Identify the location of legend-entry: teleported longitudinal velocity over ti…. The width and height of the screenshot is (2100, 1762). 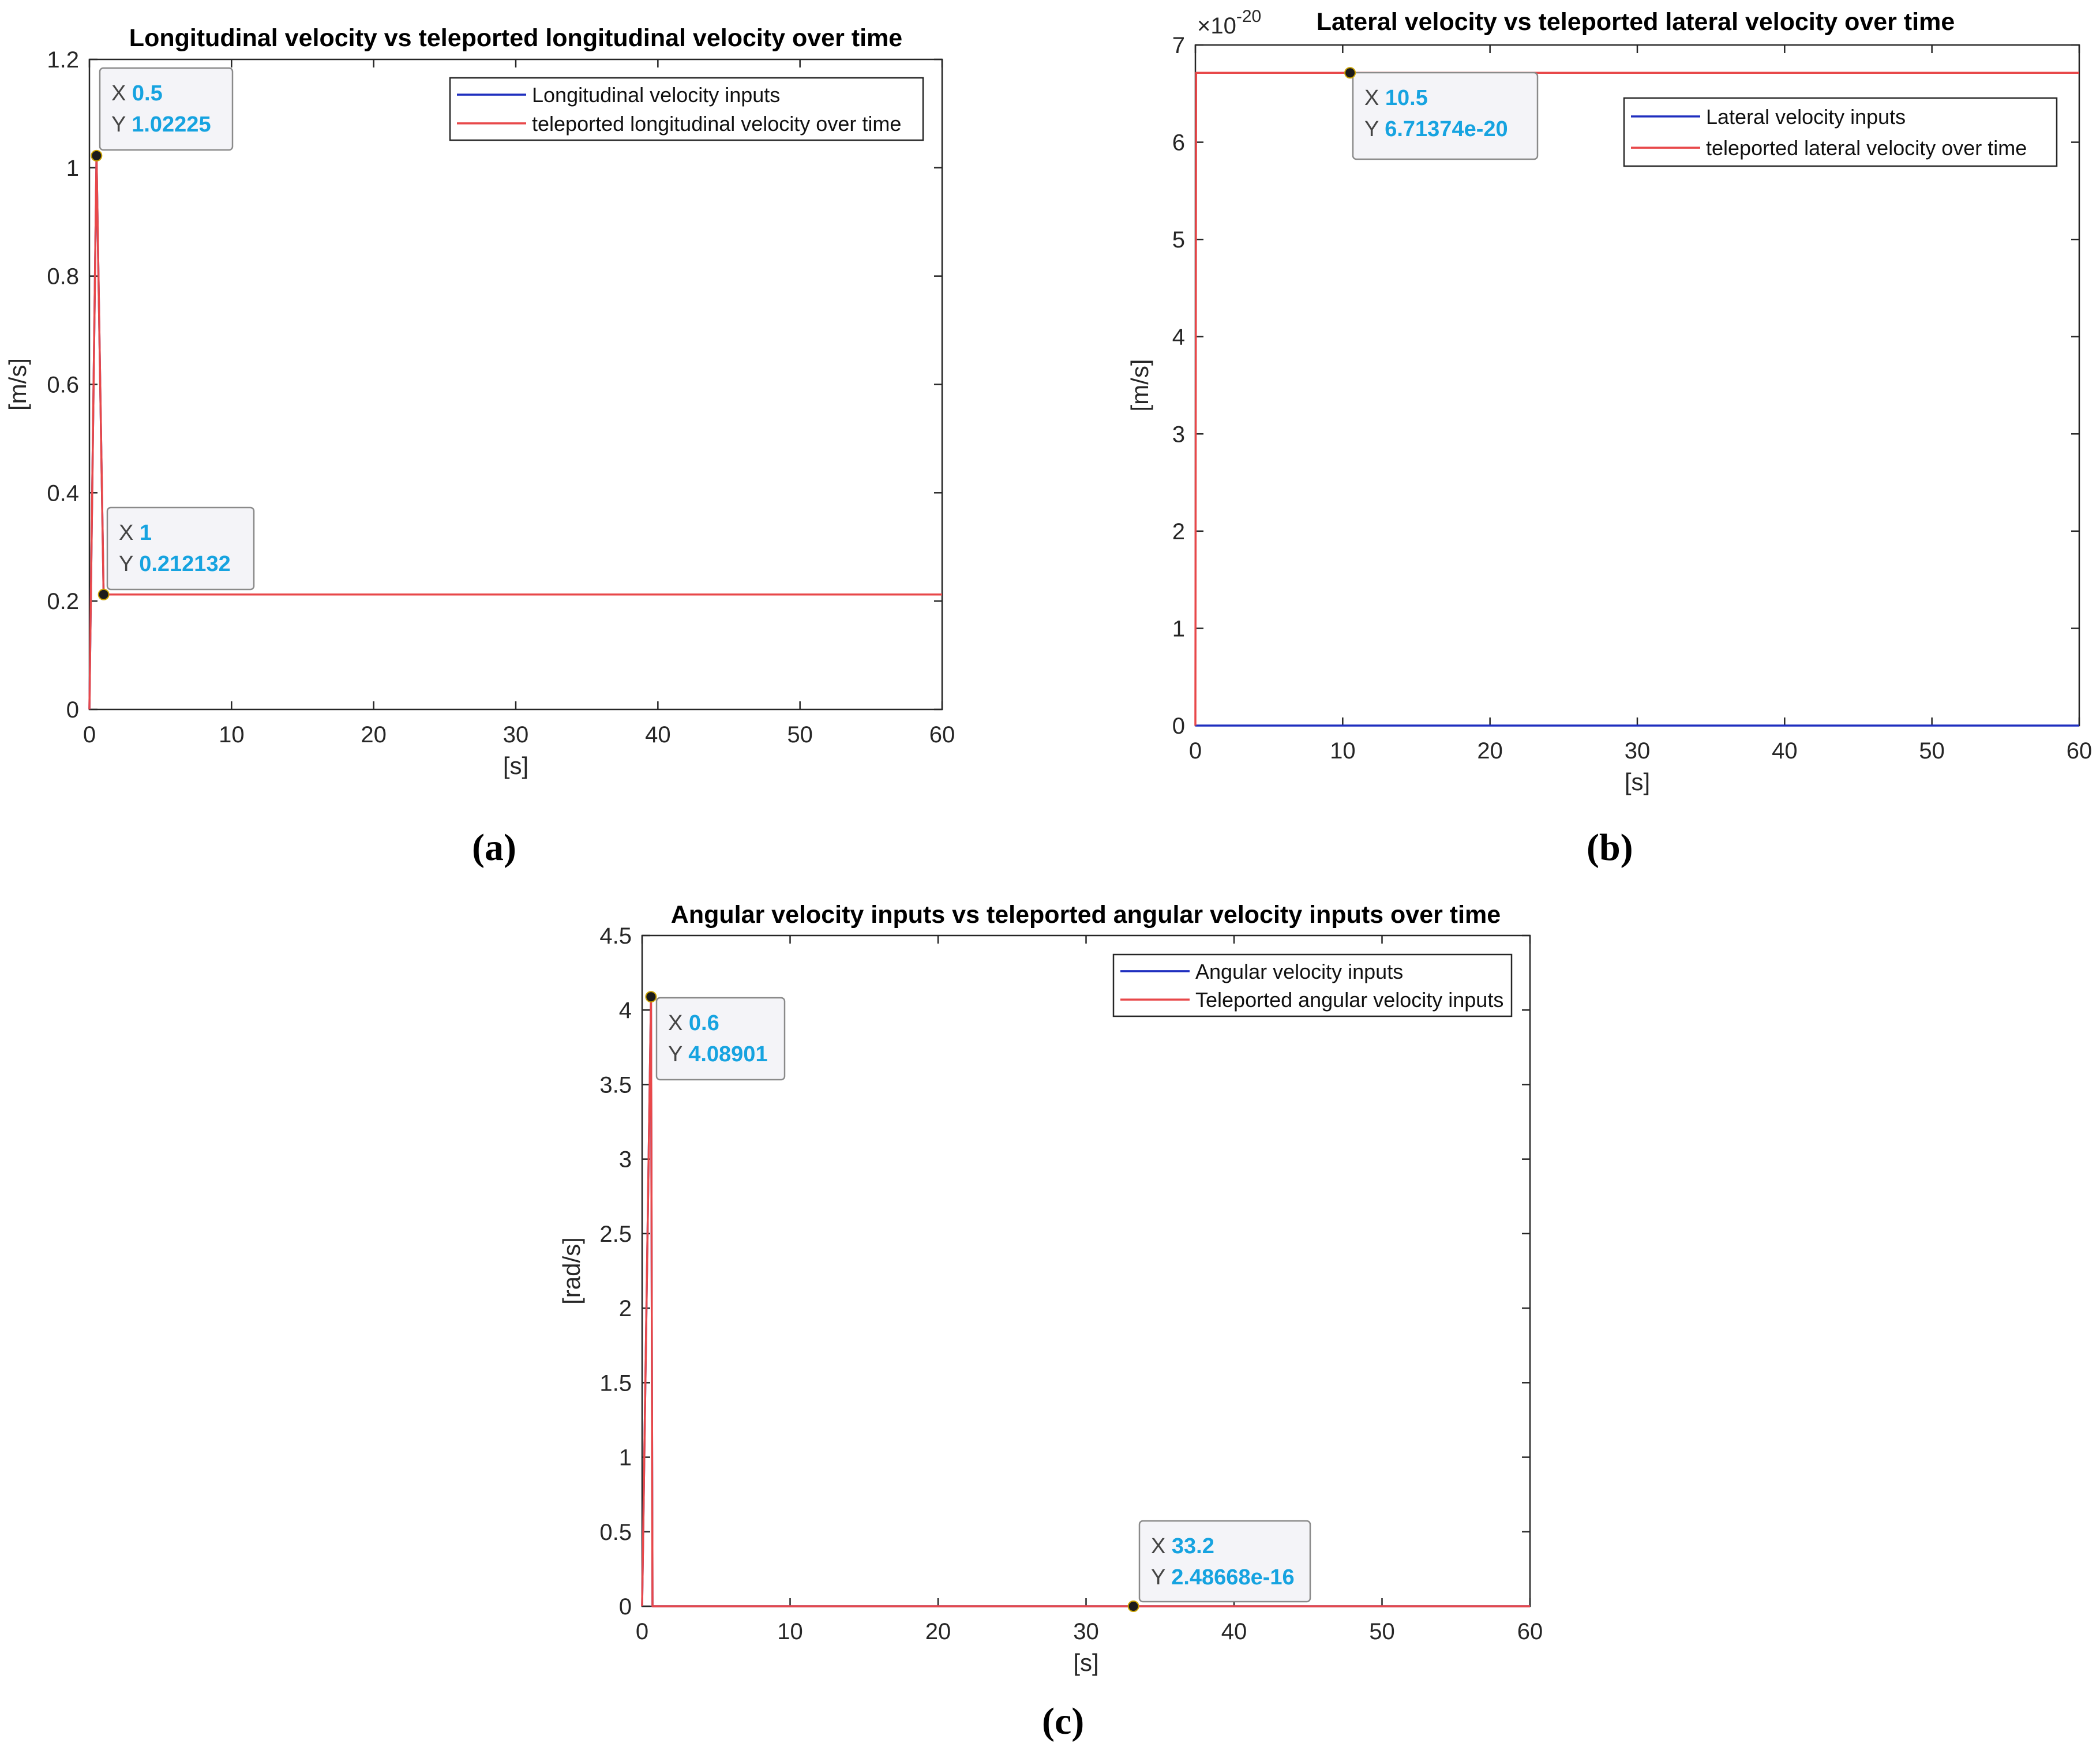
(716, 124).